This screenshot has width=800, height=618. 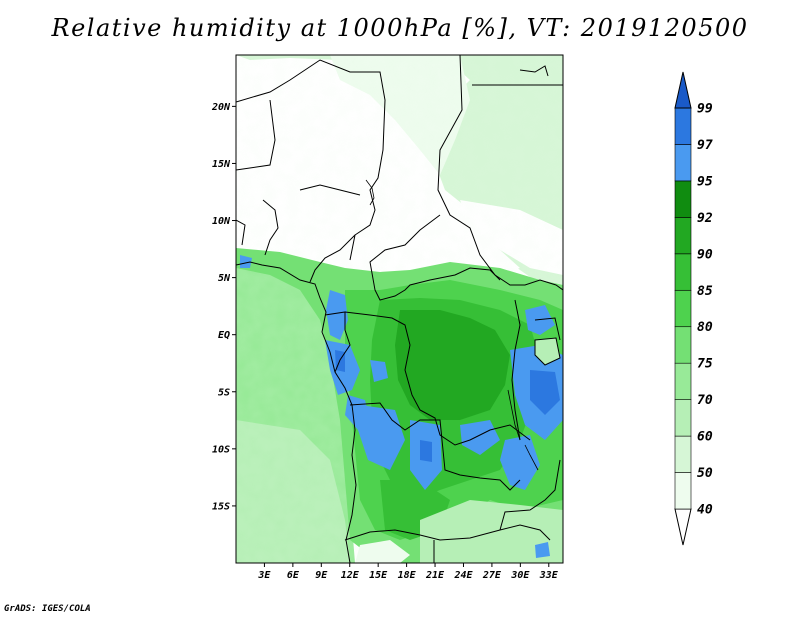 I want to click on lon-tick-label: 33E, so click(x=549, y=575).